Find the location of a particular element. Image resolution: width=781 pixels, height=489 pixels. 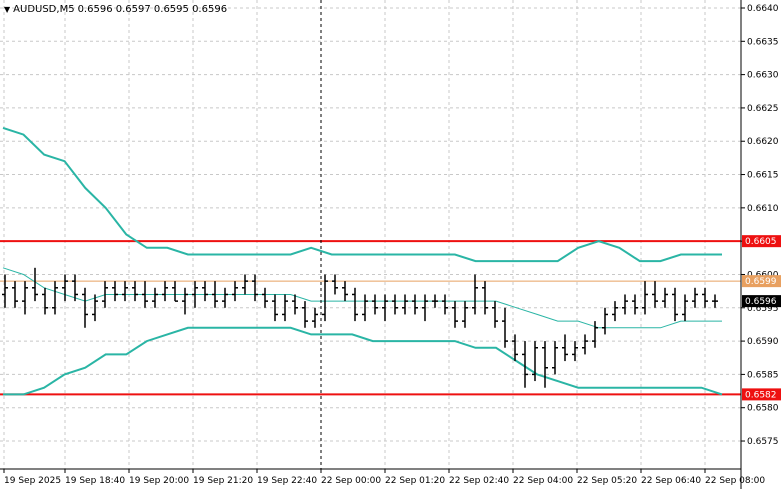

y-tick-label: 0.6630 is located at coordinates (763, 76).